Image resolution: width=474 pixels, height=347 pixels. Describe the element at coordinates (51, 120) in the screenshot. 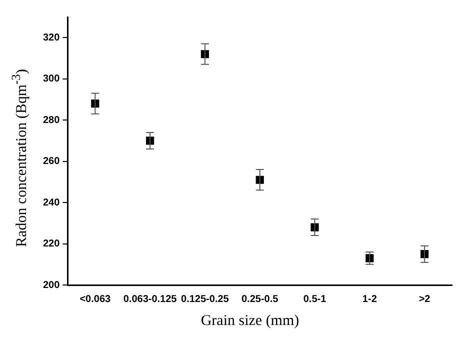

I see `y-tick-label: 280` at that location.